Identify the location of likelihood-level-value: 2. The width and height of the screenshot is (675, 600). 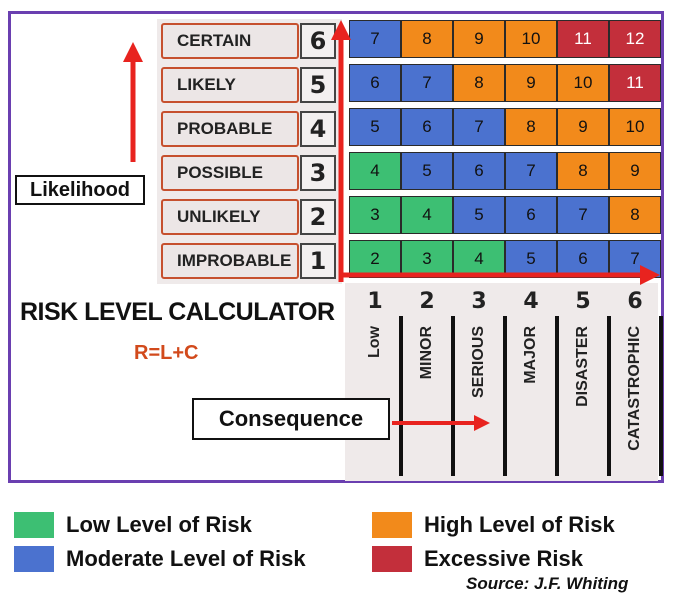
(318, 217).